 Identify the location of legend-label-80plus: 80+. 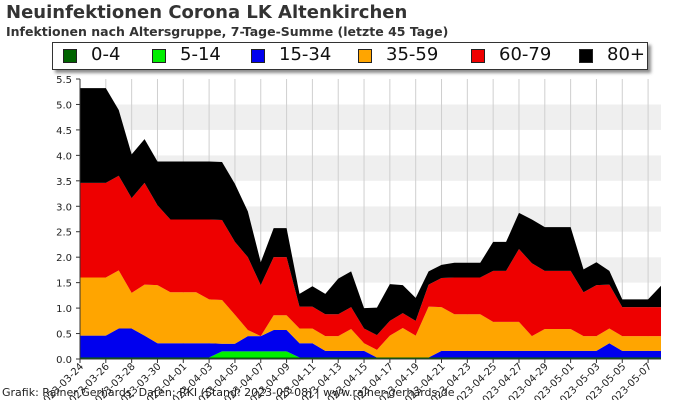
(626, 54).